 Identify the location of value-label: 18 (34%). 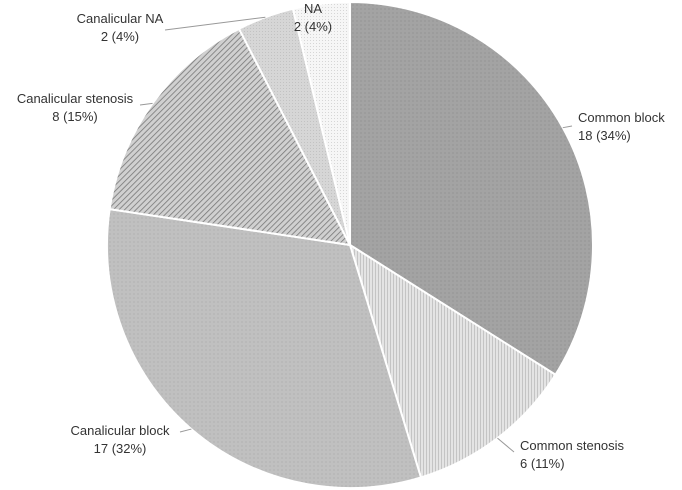
(604, 135).